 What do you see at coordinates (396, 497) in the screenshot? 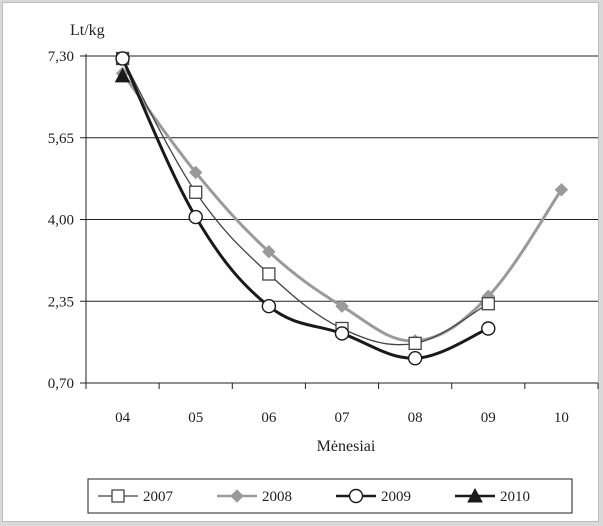
I see `legend-label: 2009` at bounding box center [396, 497].